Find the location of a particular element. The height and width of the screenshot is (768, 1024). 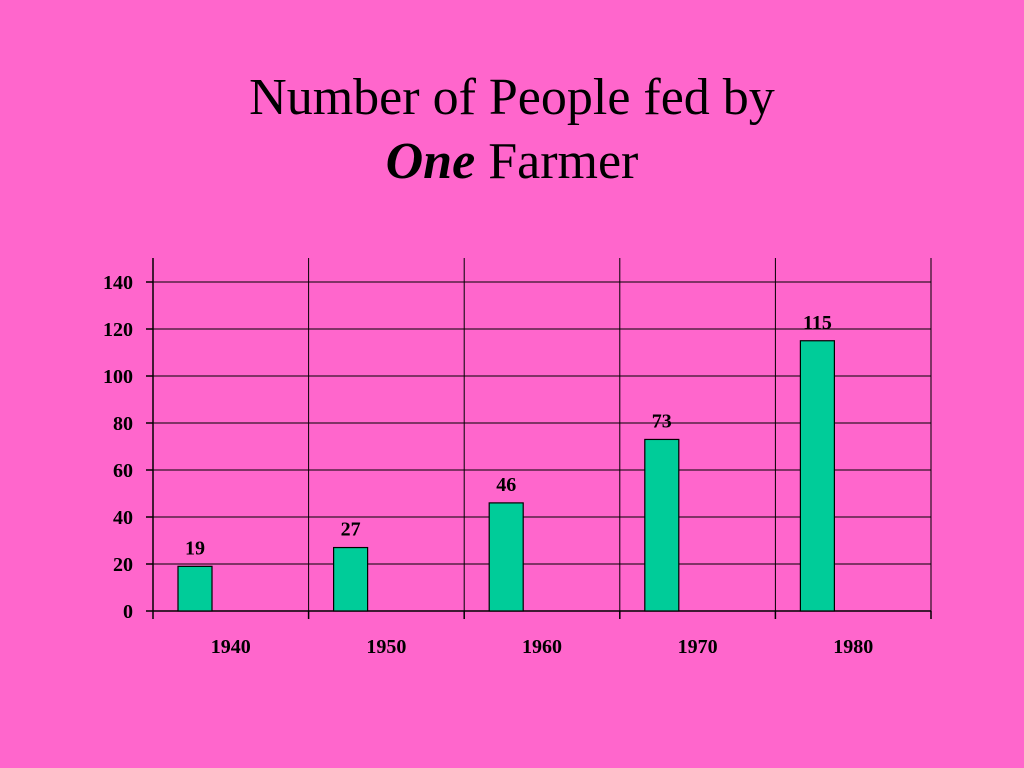

title-line-1: Number of People fed by is located at coordinates (512, 97).